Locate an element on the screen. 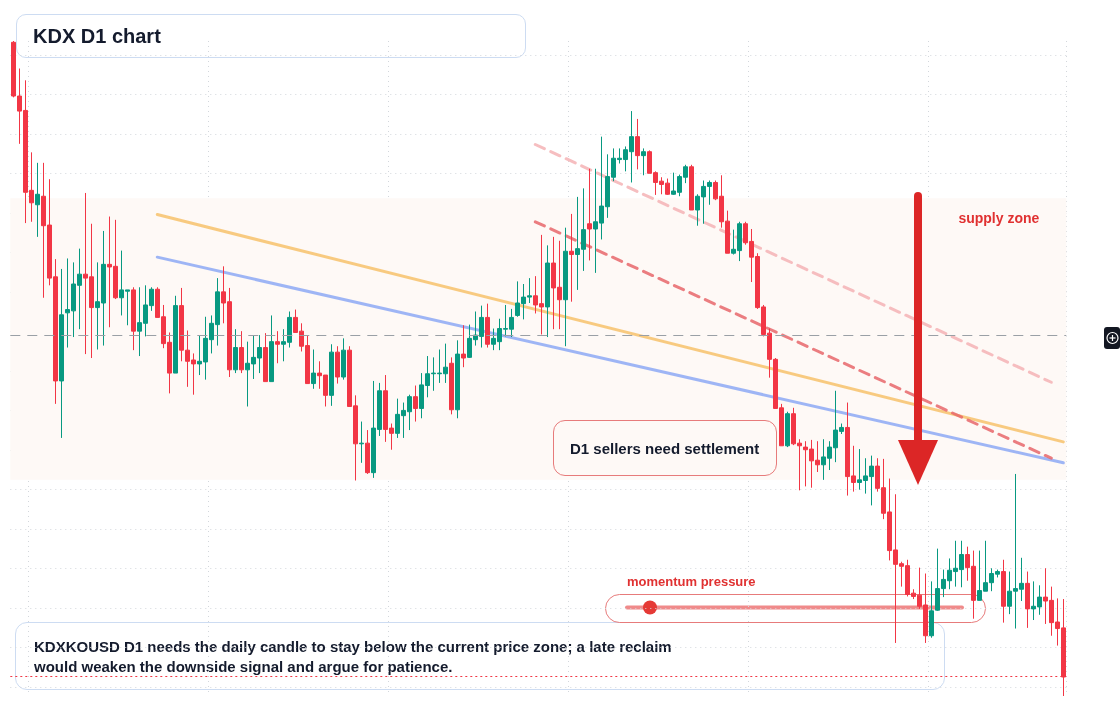 Image resolution: width=1120 pixels, height=704 pixels. annotation: D1 sellers need settlement is located at coordinates (665, 448).